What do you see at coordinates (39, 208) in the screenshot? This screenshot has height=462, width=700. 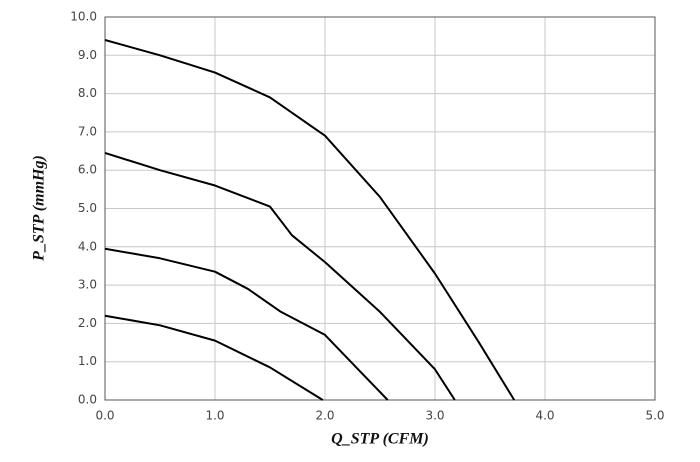 I see `y-axis-title: P_STP (mmHg)` at bounding box center [39, 208].